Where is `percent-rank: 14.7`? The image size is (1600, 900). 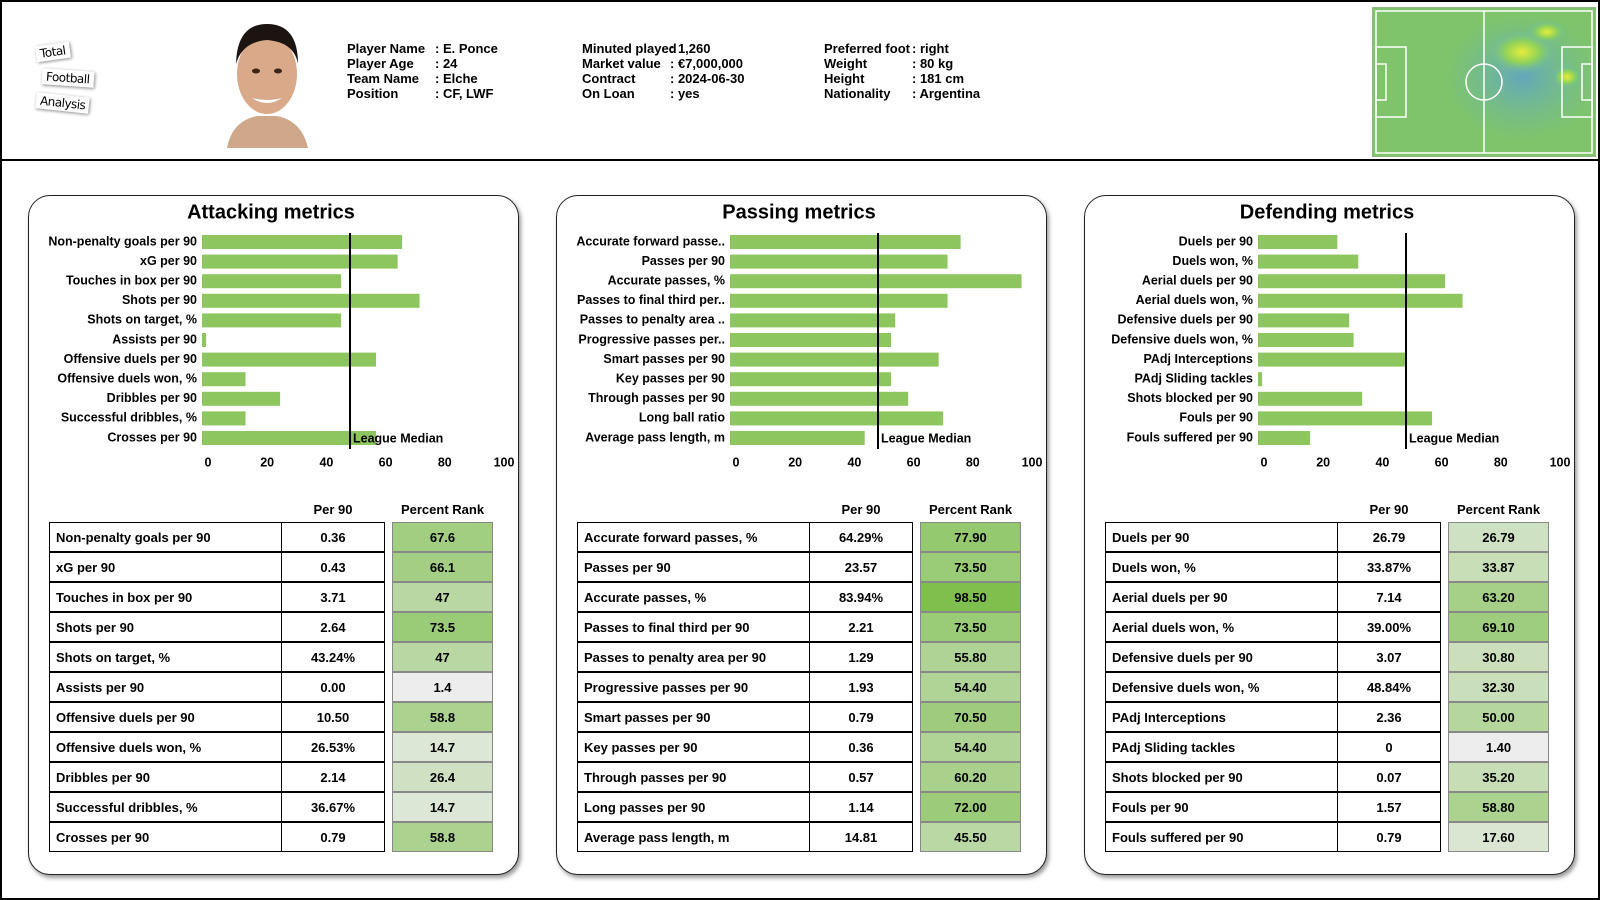 percent-rank: 14.7 is located at coordinates (442, 747).